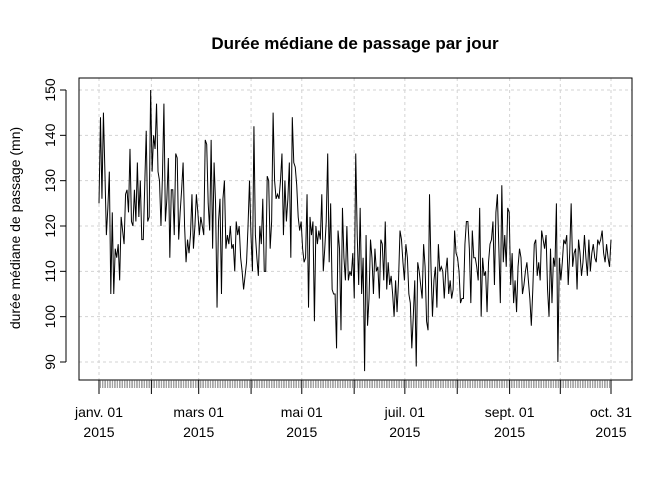 This screenshot has height=480, width=672. Describe the element at coordinates (50, 181) in the screenshot. I see `y-tick-label: 130` at that location.